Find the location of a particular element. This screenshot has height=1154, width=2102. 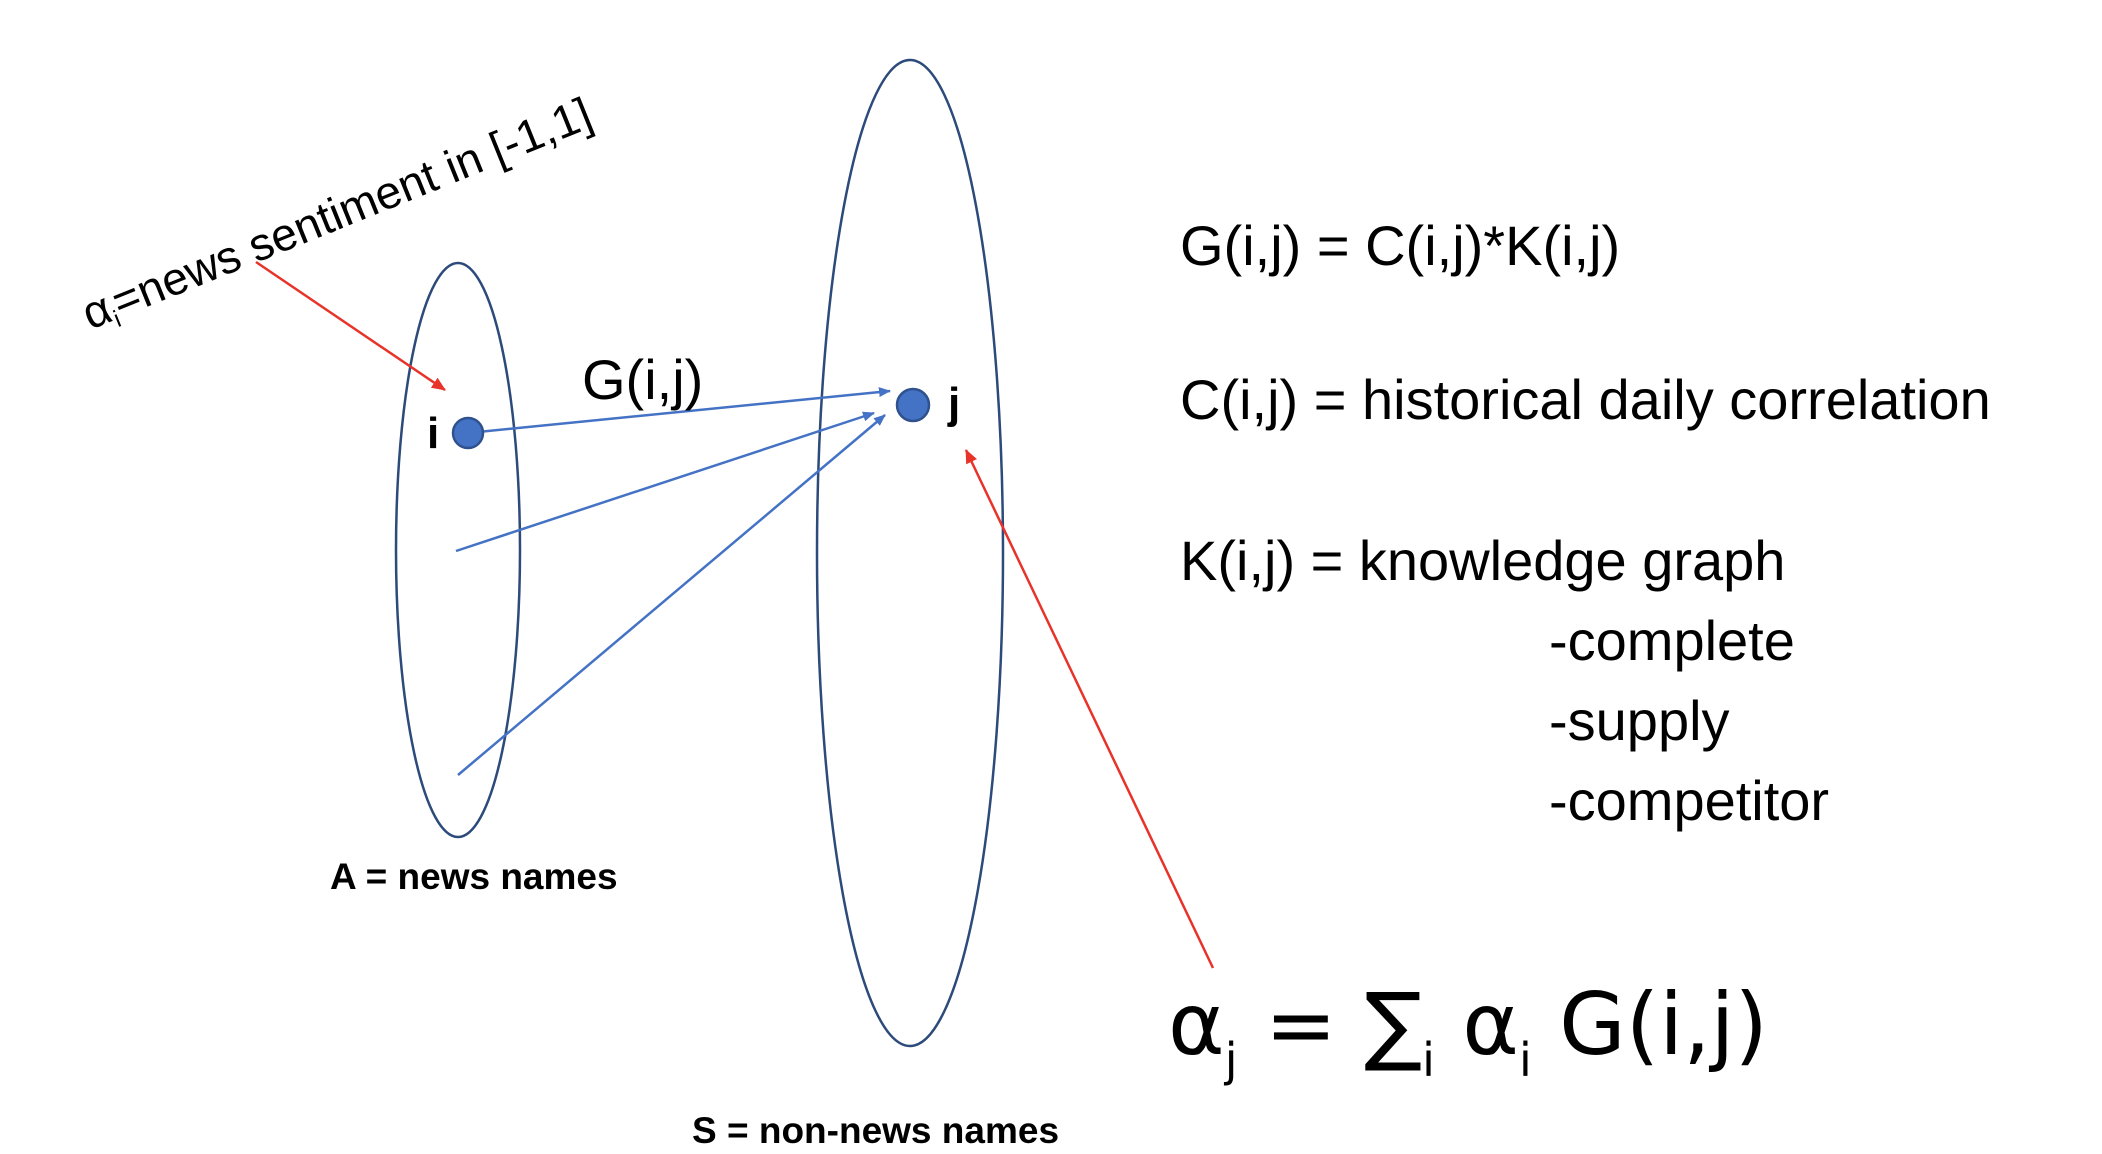

formula-equals: = is located at coordinates (1301, 1025).